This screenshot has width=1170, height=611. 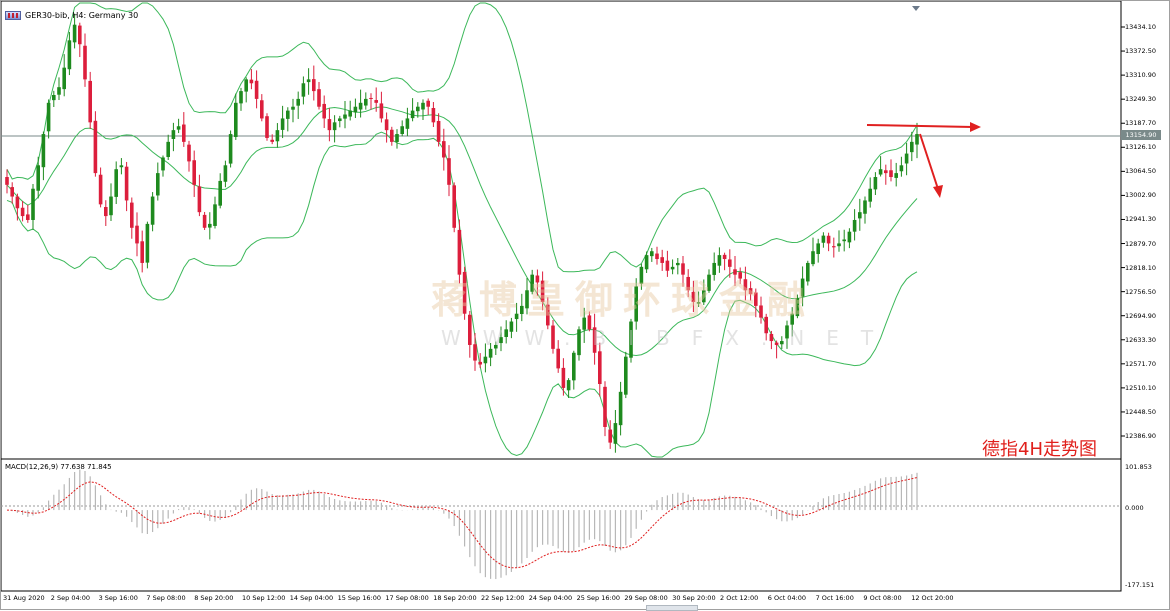 What do you see at coordinates (58, 467) in the screenshot?
I see `macd-label: MACD(12,26,9) 77.638 71.845` at bounding box center [58, 467].